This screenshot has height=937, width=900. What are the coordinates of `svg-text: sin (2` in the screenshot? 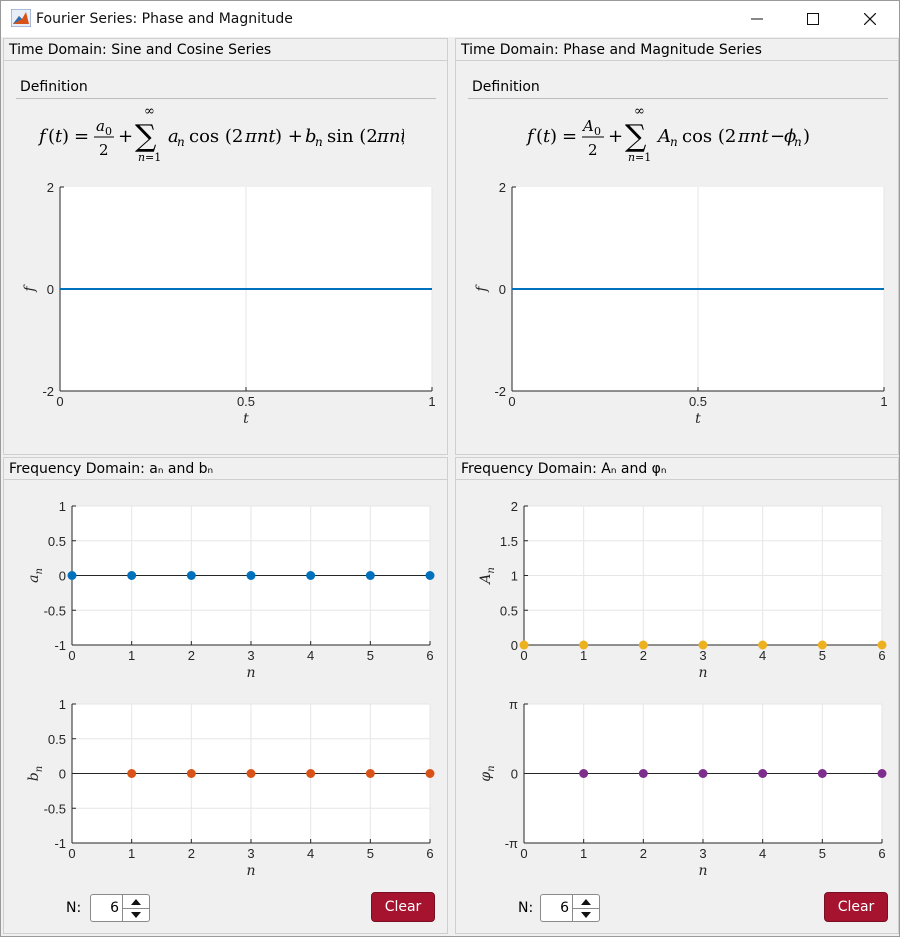 It's located at (352, 136).